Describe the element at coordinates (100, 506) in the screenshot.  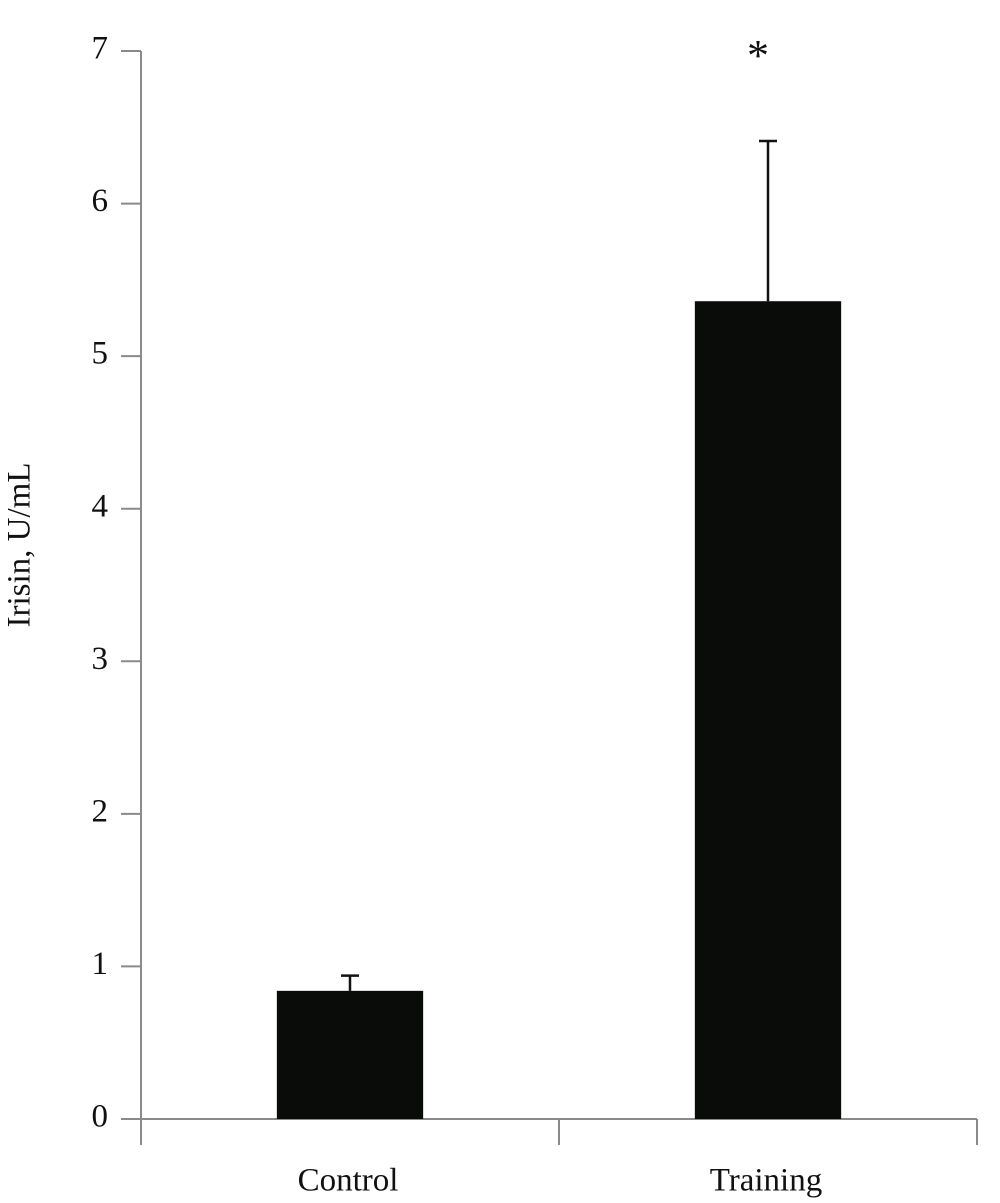
I see `y-tick-label: 4` at that location.